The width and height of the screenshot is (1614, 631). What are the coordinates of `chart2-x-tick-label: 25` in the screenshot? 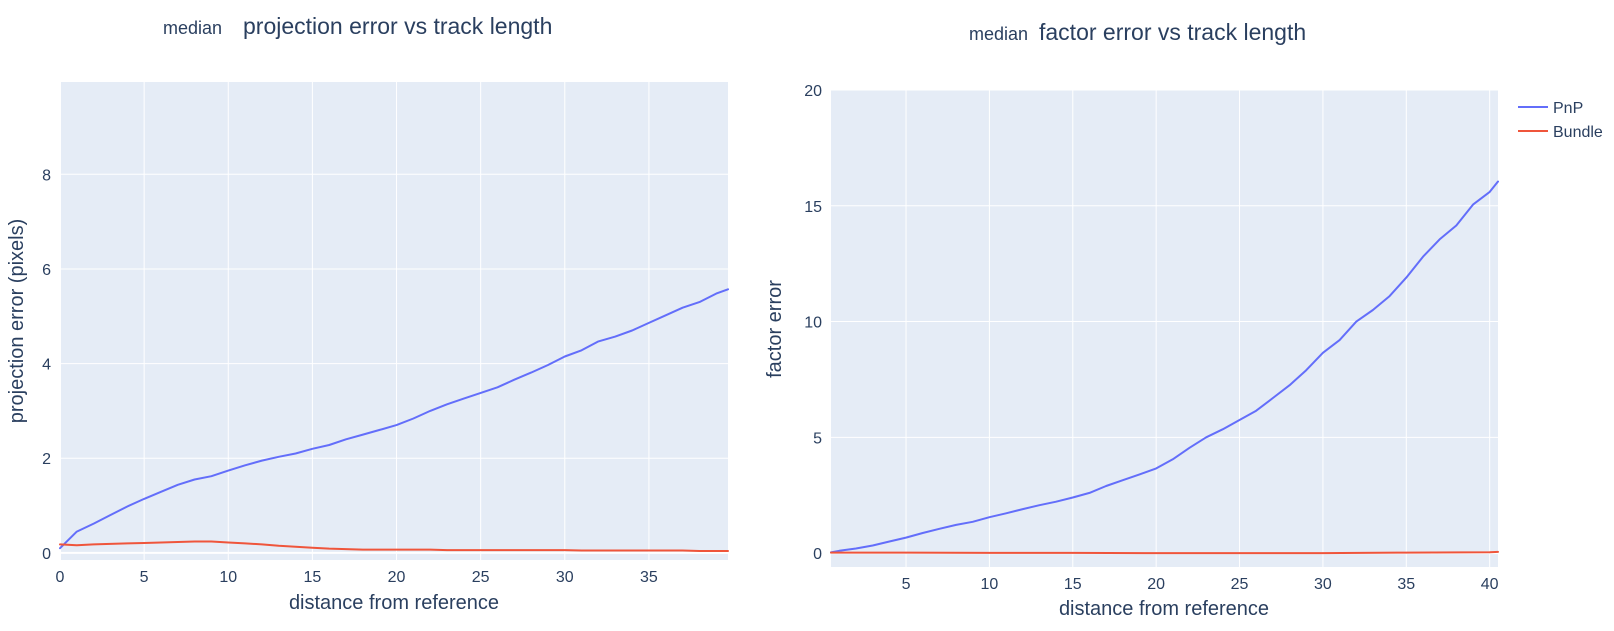 It's located at (1240, 584).